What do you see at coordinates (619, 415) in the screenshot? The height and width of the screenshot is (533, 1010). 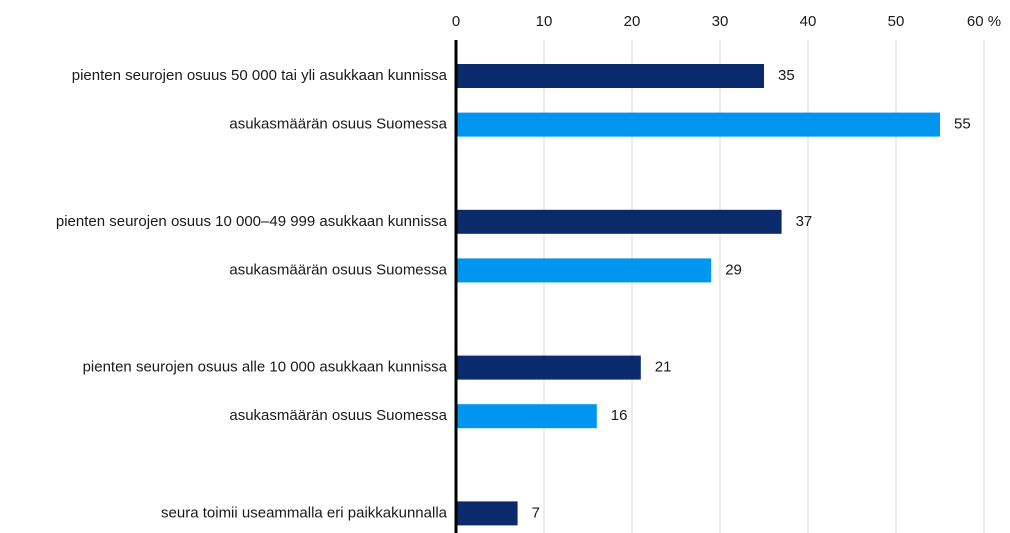 I see `data-label: 16` at bounding box center [619, 415].